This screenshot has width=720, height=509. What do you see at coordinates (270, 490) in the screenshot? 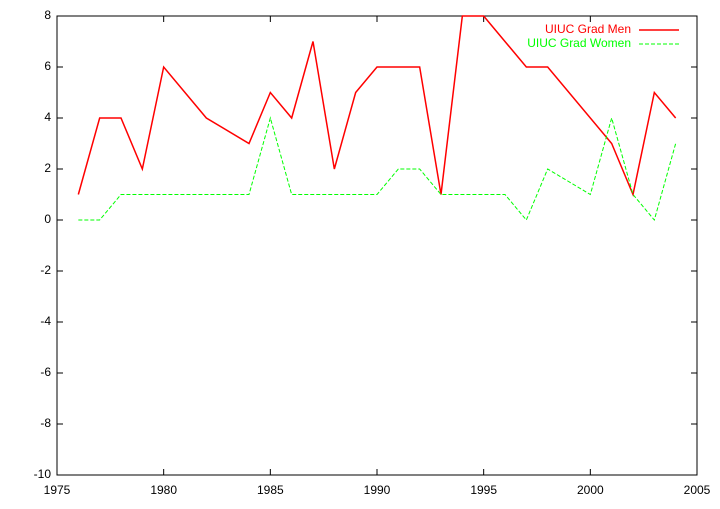
I see `x-tick-label: 1985` at bounding box center [270, 490].